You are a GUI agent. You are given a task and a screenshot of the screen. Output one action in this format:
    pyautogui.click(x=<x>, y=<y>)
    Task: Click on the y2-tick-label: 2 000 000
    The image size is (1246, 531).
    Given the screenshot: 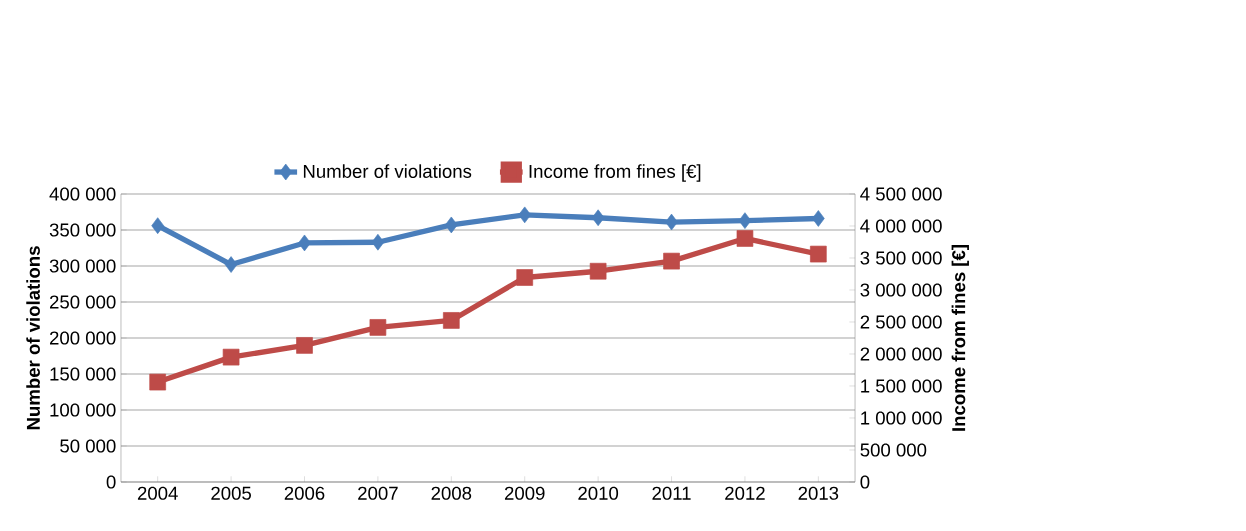 What is the action you would take?
    pyautogui.click(x=901, y=354)
    